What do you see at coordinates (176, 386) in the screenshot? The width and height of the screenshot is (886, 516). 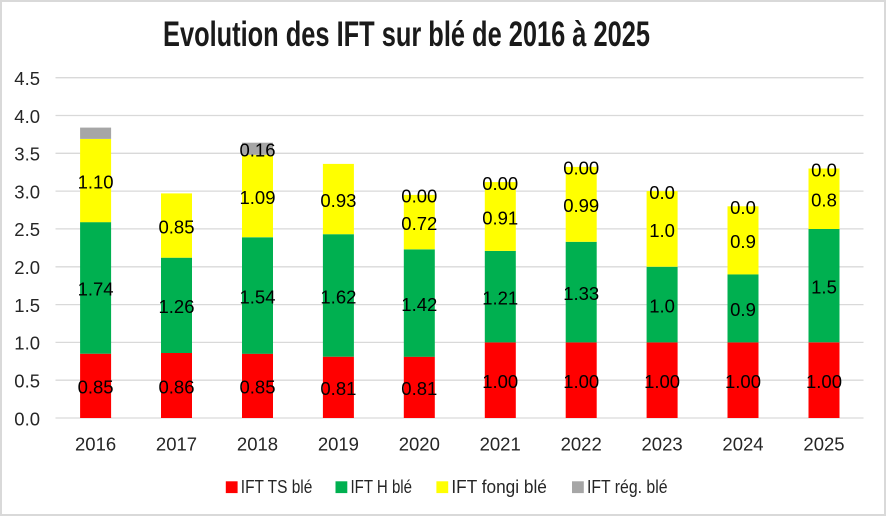 I see `svg-text: 0.86` at bounding box center [176, 386].